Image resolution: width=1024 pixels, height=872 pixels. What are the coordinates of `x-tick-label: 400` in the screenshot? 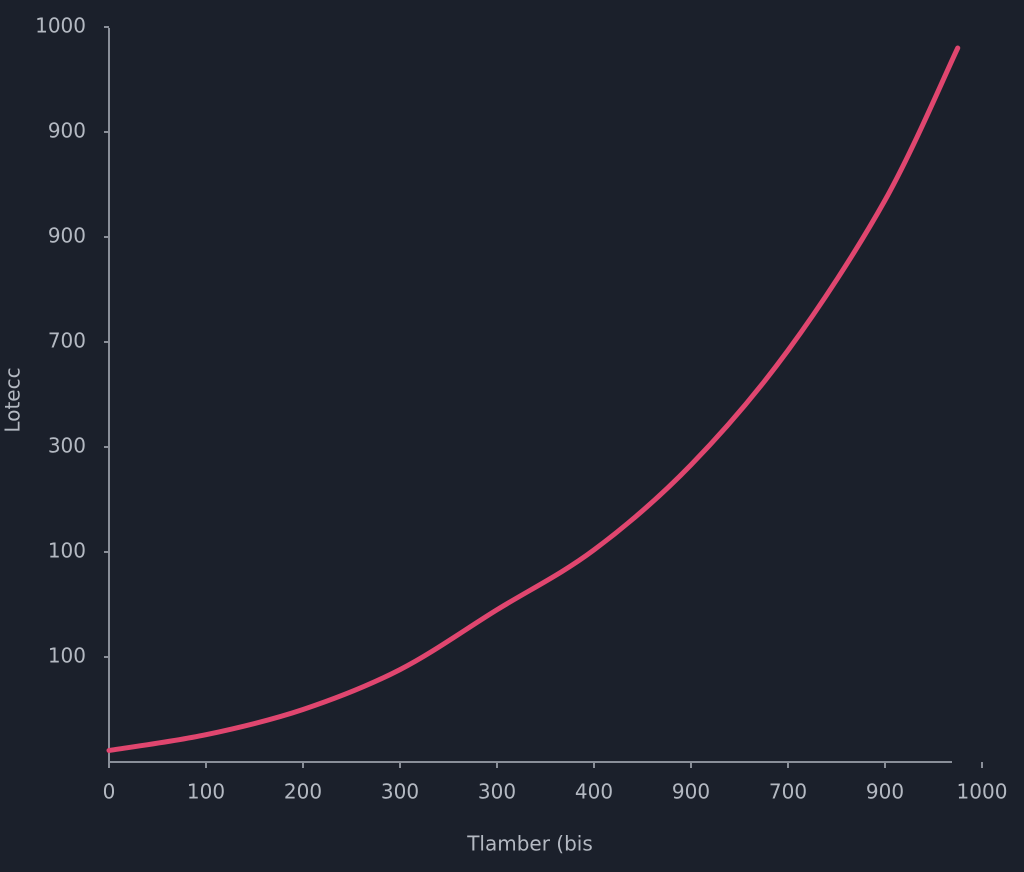 It's located at (594, 792).